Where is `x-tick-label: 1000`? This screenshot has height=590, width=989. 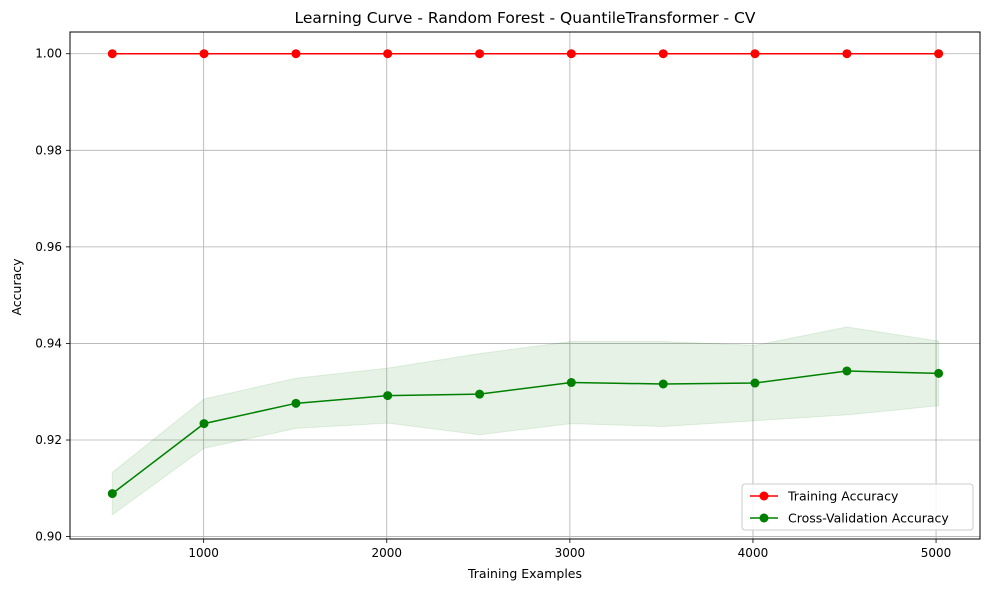 x-tick-label: 1000 is located at coordinates (203, 553).